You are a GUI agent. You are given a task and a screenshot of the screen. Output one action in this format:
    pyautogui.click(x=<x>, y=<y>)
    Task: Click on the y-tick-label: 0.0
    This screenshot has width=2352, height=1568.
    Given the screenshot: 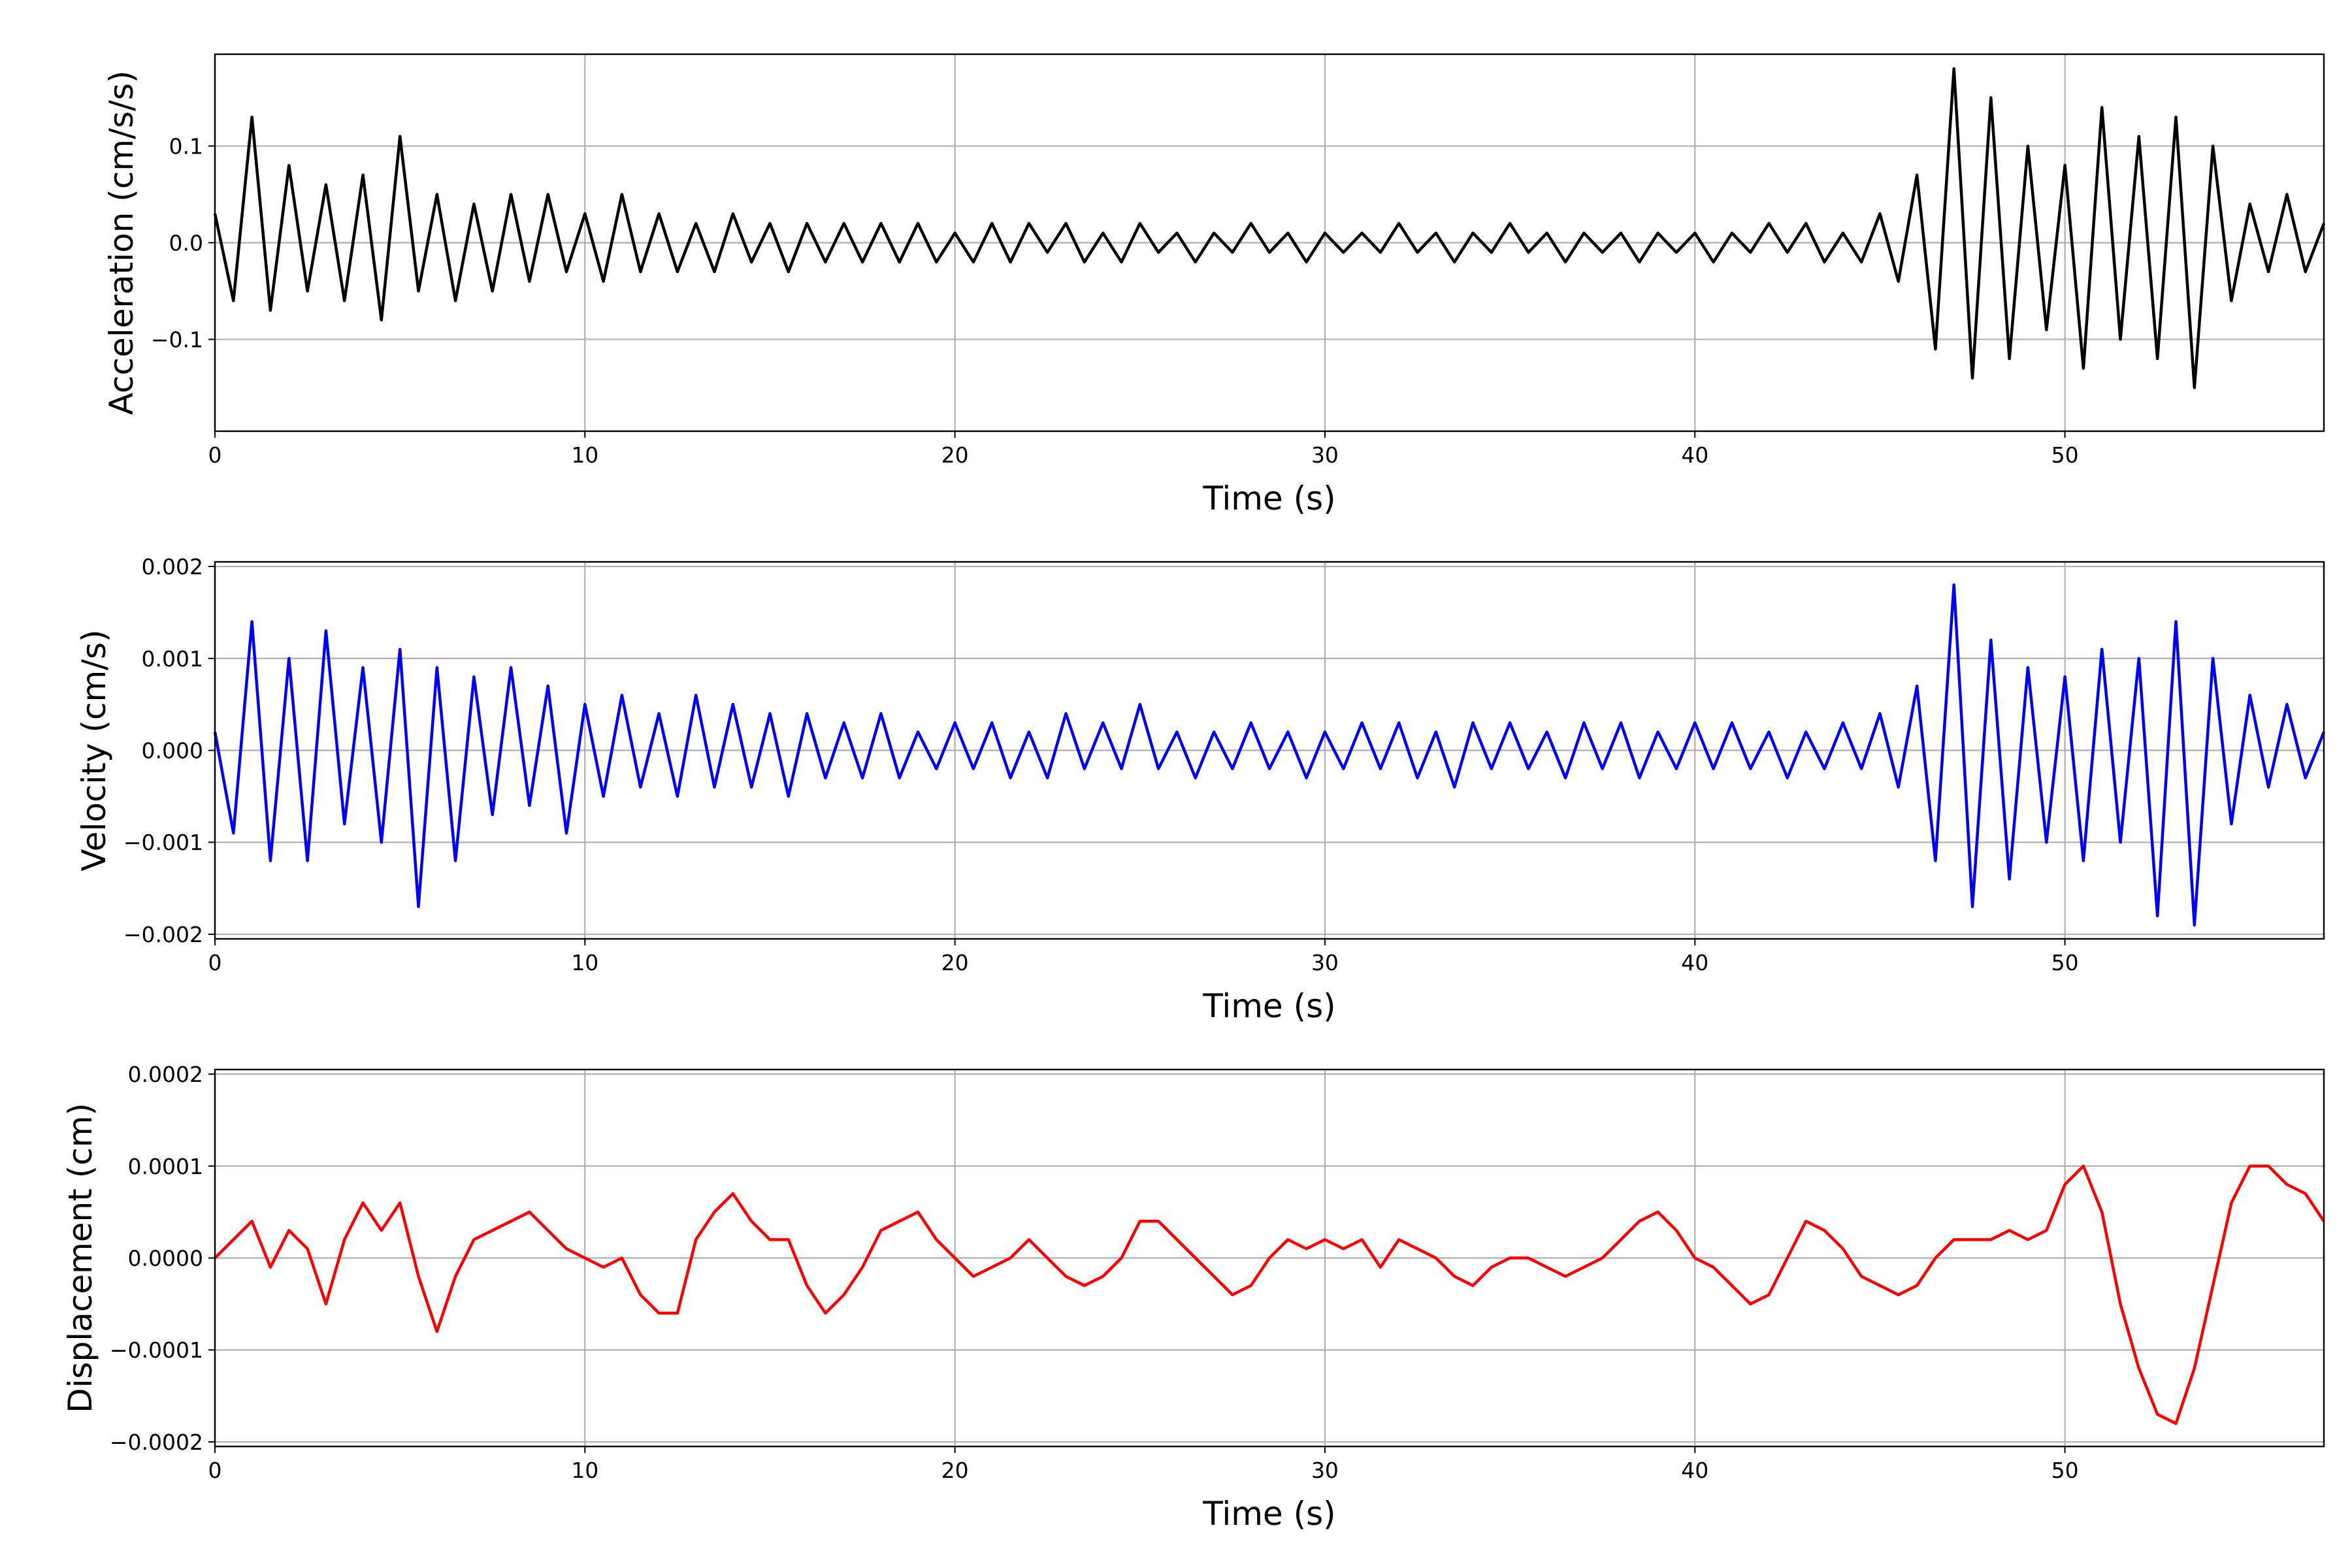 What is the action you would take?
    pyautogui.click(x=186, y=243)
    